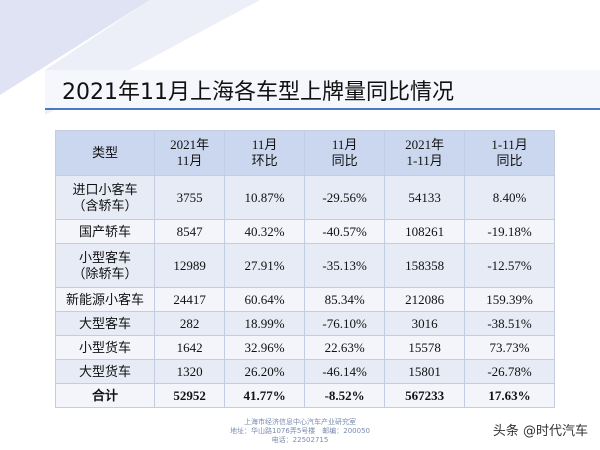 The image size is (600, 450). I want to click on table-row: 小型货车 1642 32.96% 22.63% 15578 73.73%, so click(304, 347).